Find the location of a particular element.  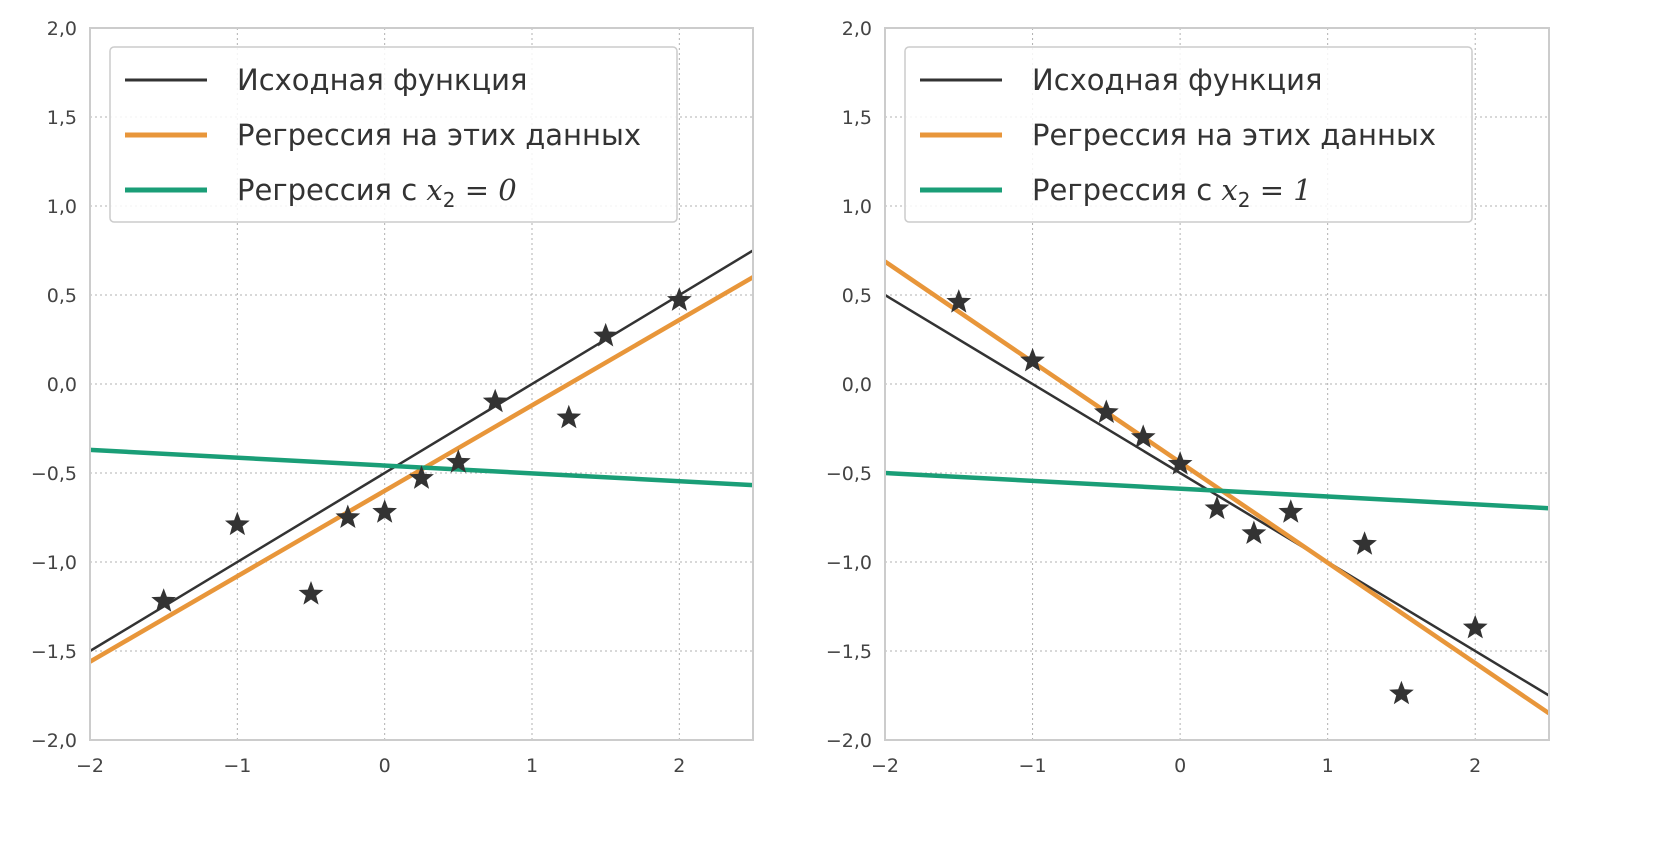

math-rest: = 1 is located at coordinates (1280, 190).